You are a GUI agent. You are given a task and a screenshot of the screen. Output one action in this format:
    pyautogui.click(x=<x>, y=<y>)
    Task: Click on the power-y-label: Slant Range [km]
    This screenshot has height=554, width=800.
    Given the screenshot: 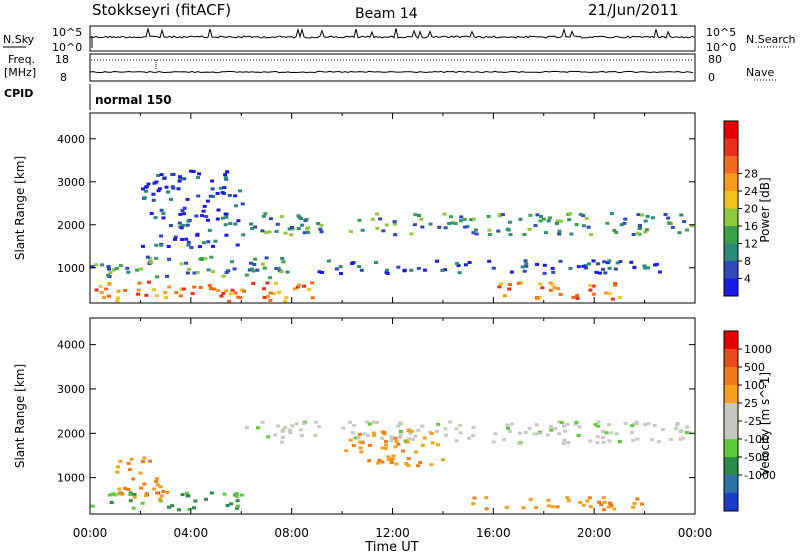 What is the action you would take?
    pyautogui.click(x=20, y=208)
    